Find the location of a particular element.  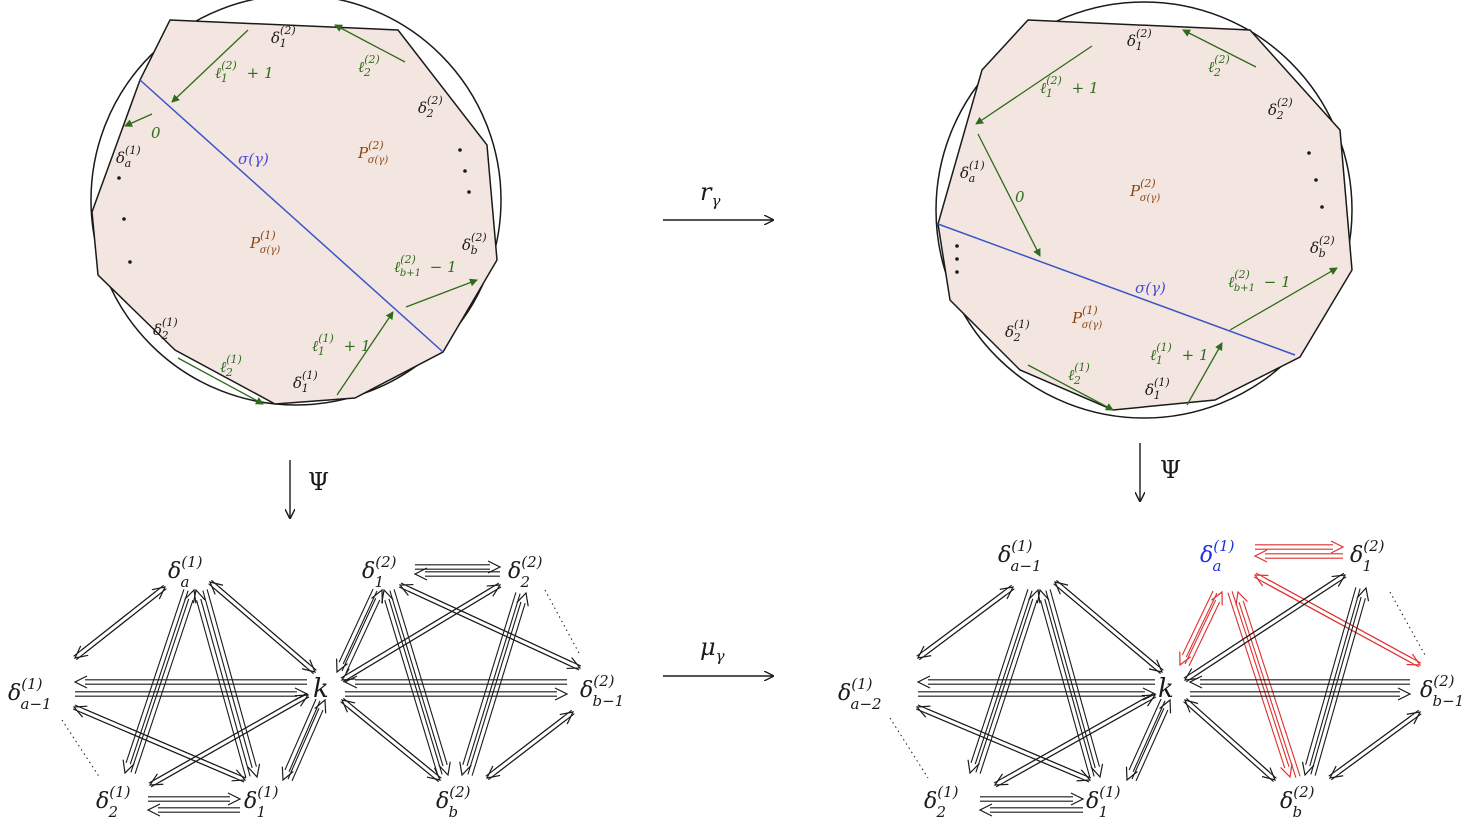

left-green-arrow-zero is located at coordinates (138, 120).